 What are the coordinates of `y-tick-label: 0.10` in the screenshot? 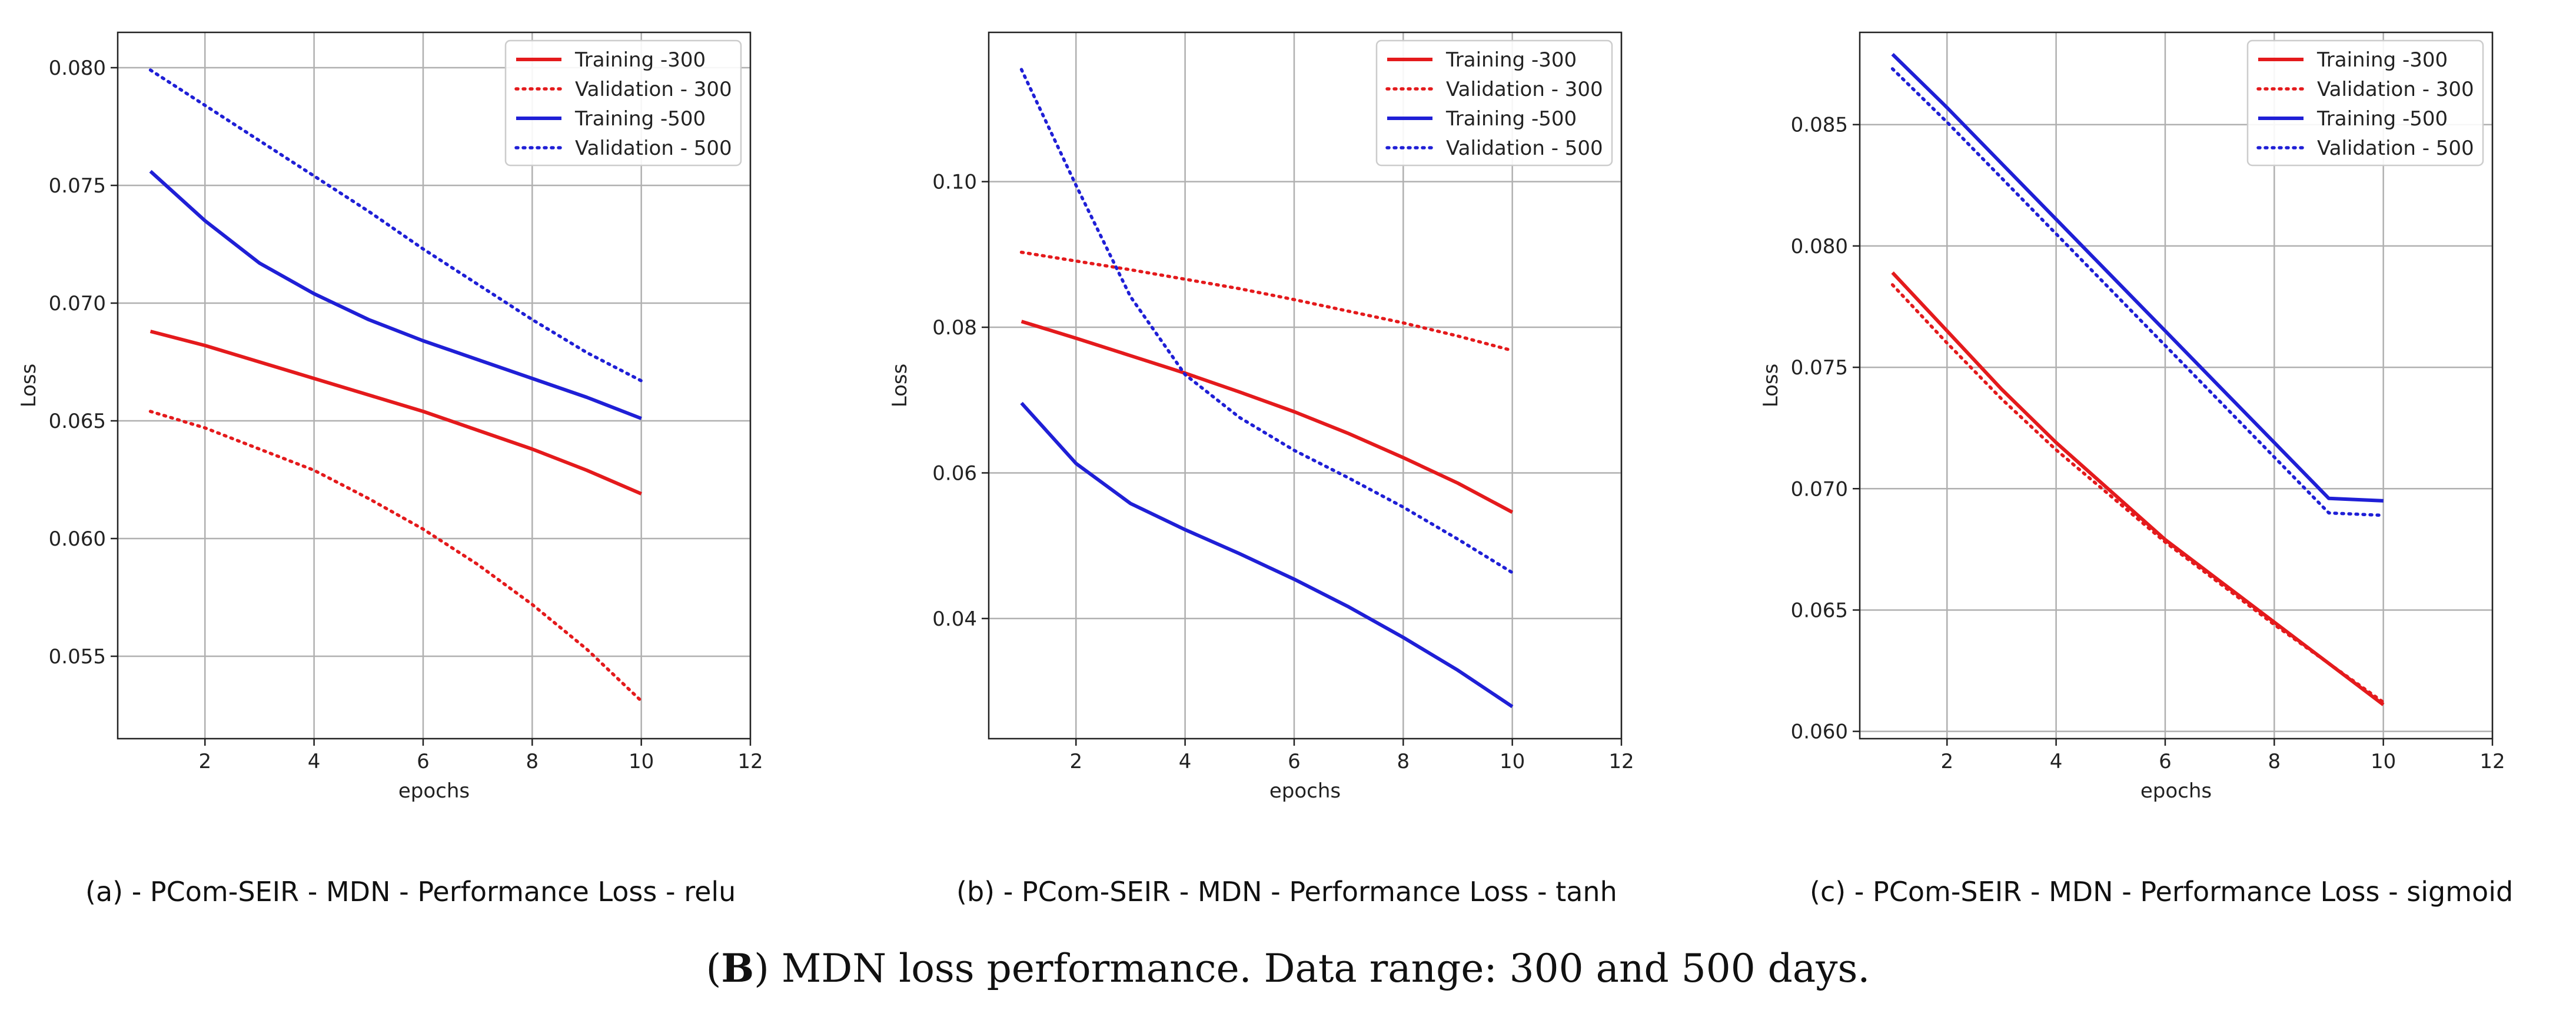 It's located at (954, 182).